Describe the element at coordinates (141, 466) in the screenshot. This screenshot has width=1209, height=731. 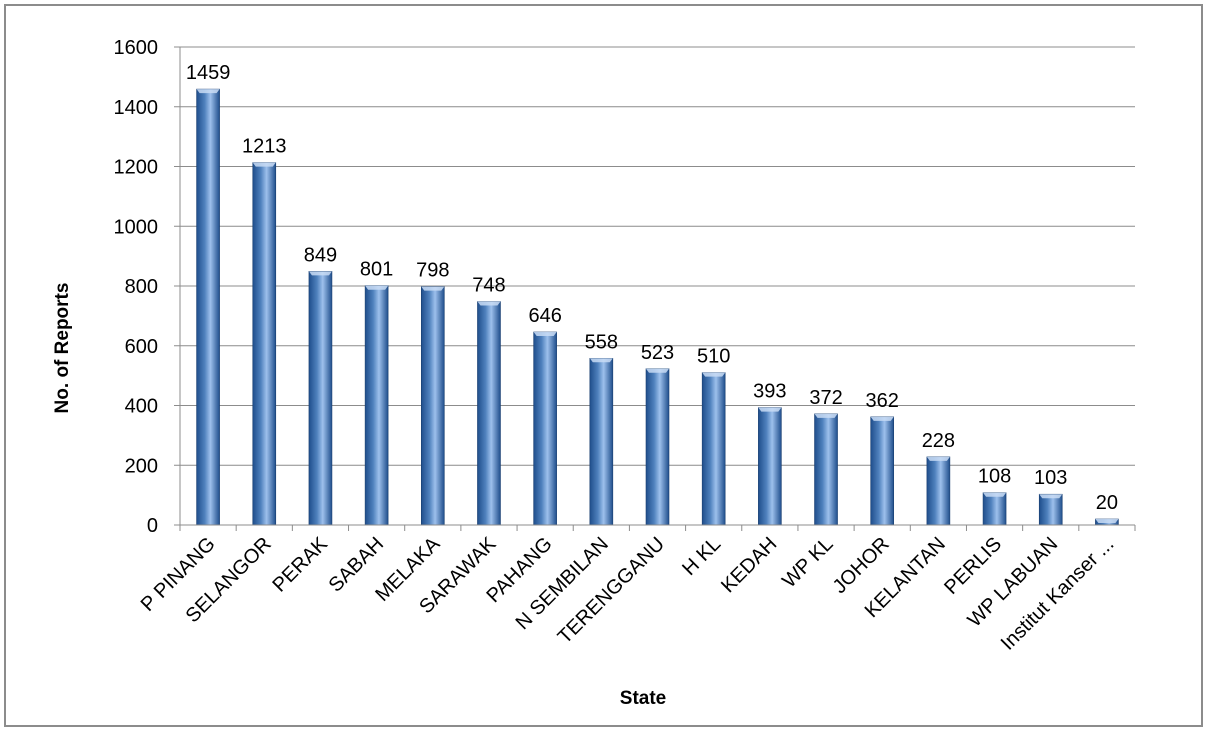
I see `y-tick-label-1: 200` at that location.